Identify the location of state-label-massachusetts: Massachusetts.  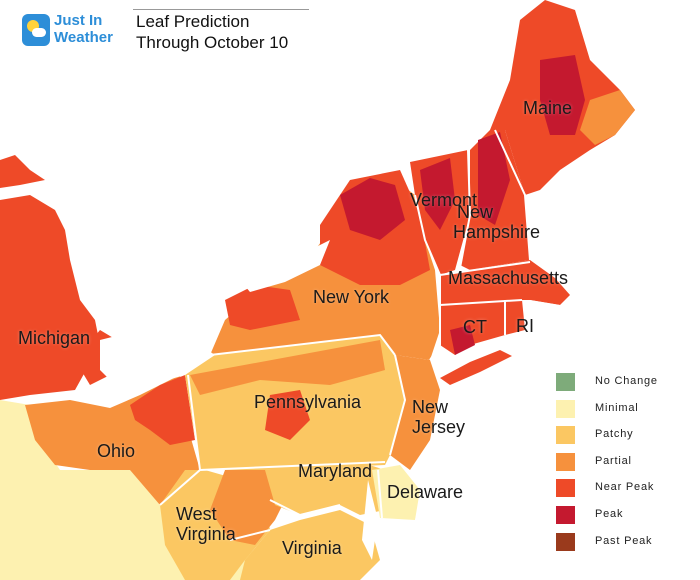
(508, 278).